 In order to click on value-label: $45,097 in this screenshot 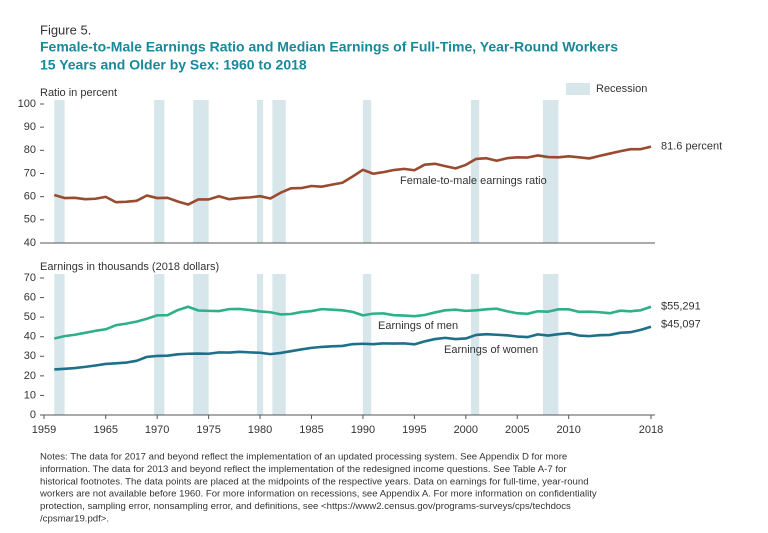, I will do `click(681, 325)`.